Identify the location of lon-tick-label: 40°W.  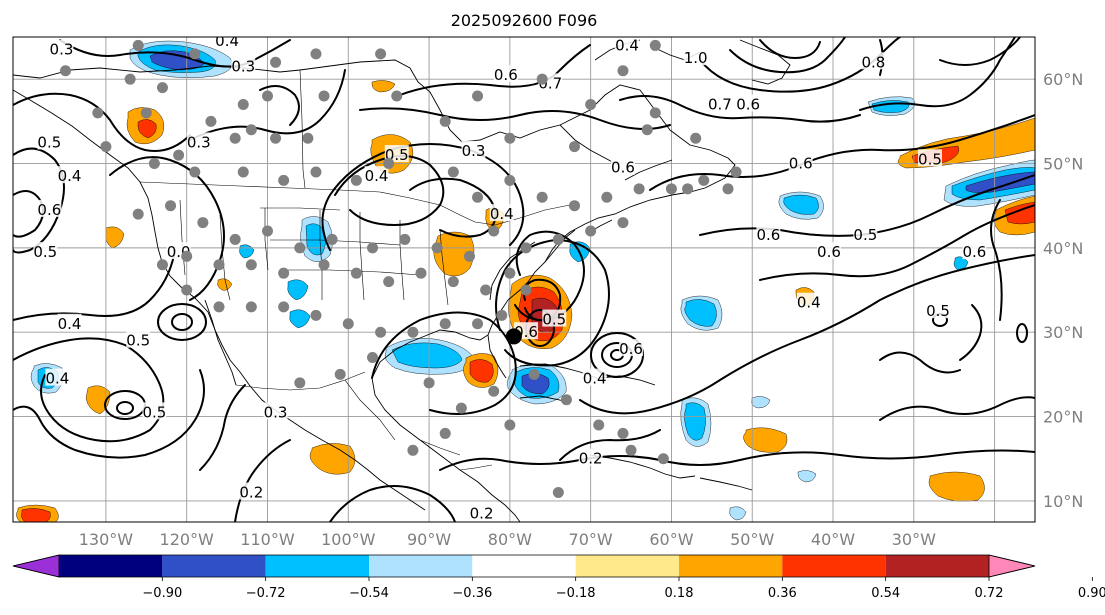
(833, 539).